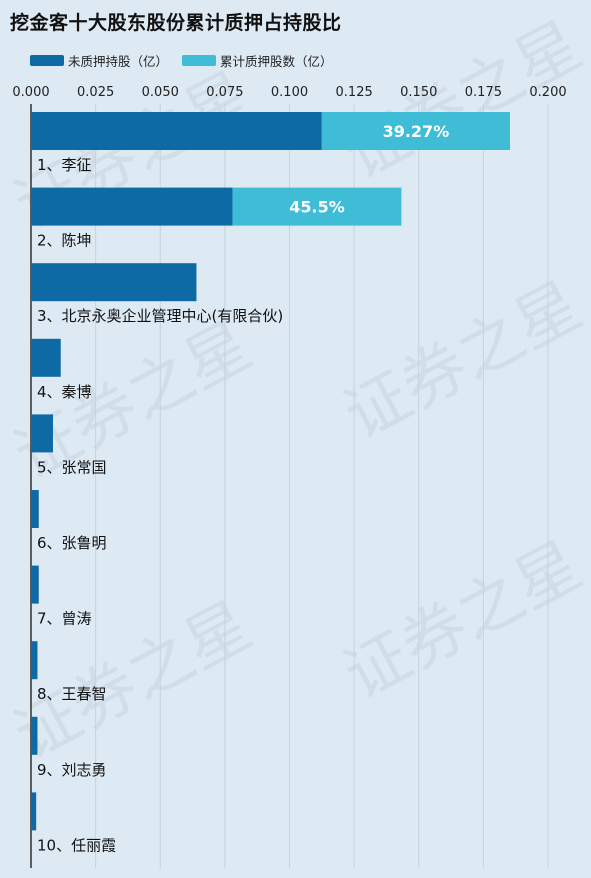 The height and width of the screenshot is (878, 591). I want to click on legend-item-pledged: 累计质押股数（亿）, so click(257, 60).